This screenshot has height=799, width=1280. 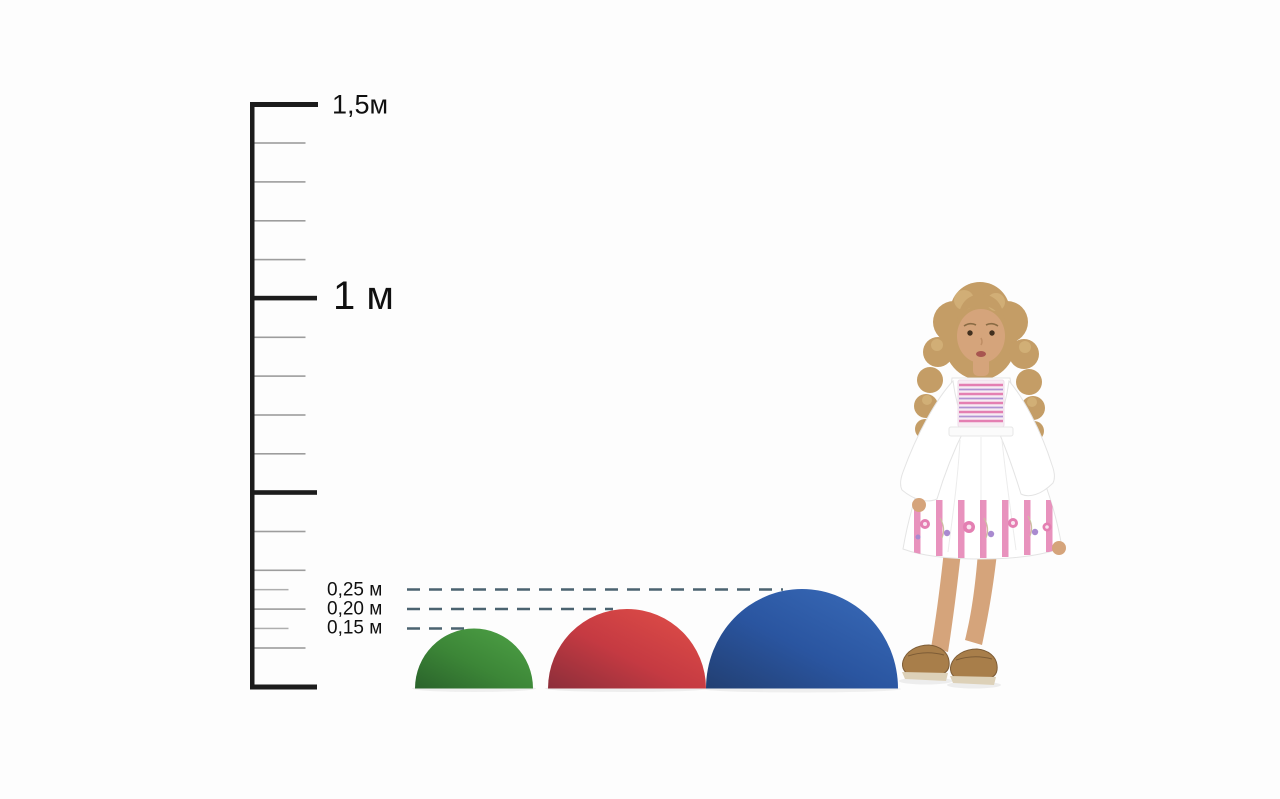 I want to click on ruler-frame, so click(x=284, y=396).